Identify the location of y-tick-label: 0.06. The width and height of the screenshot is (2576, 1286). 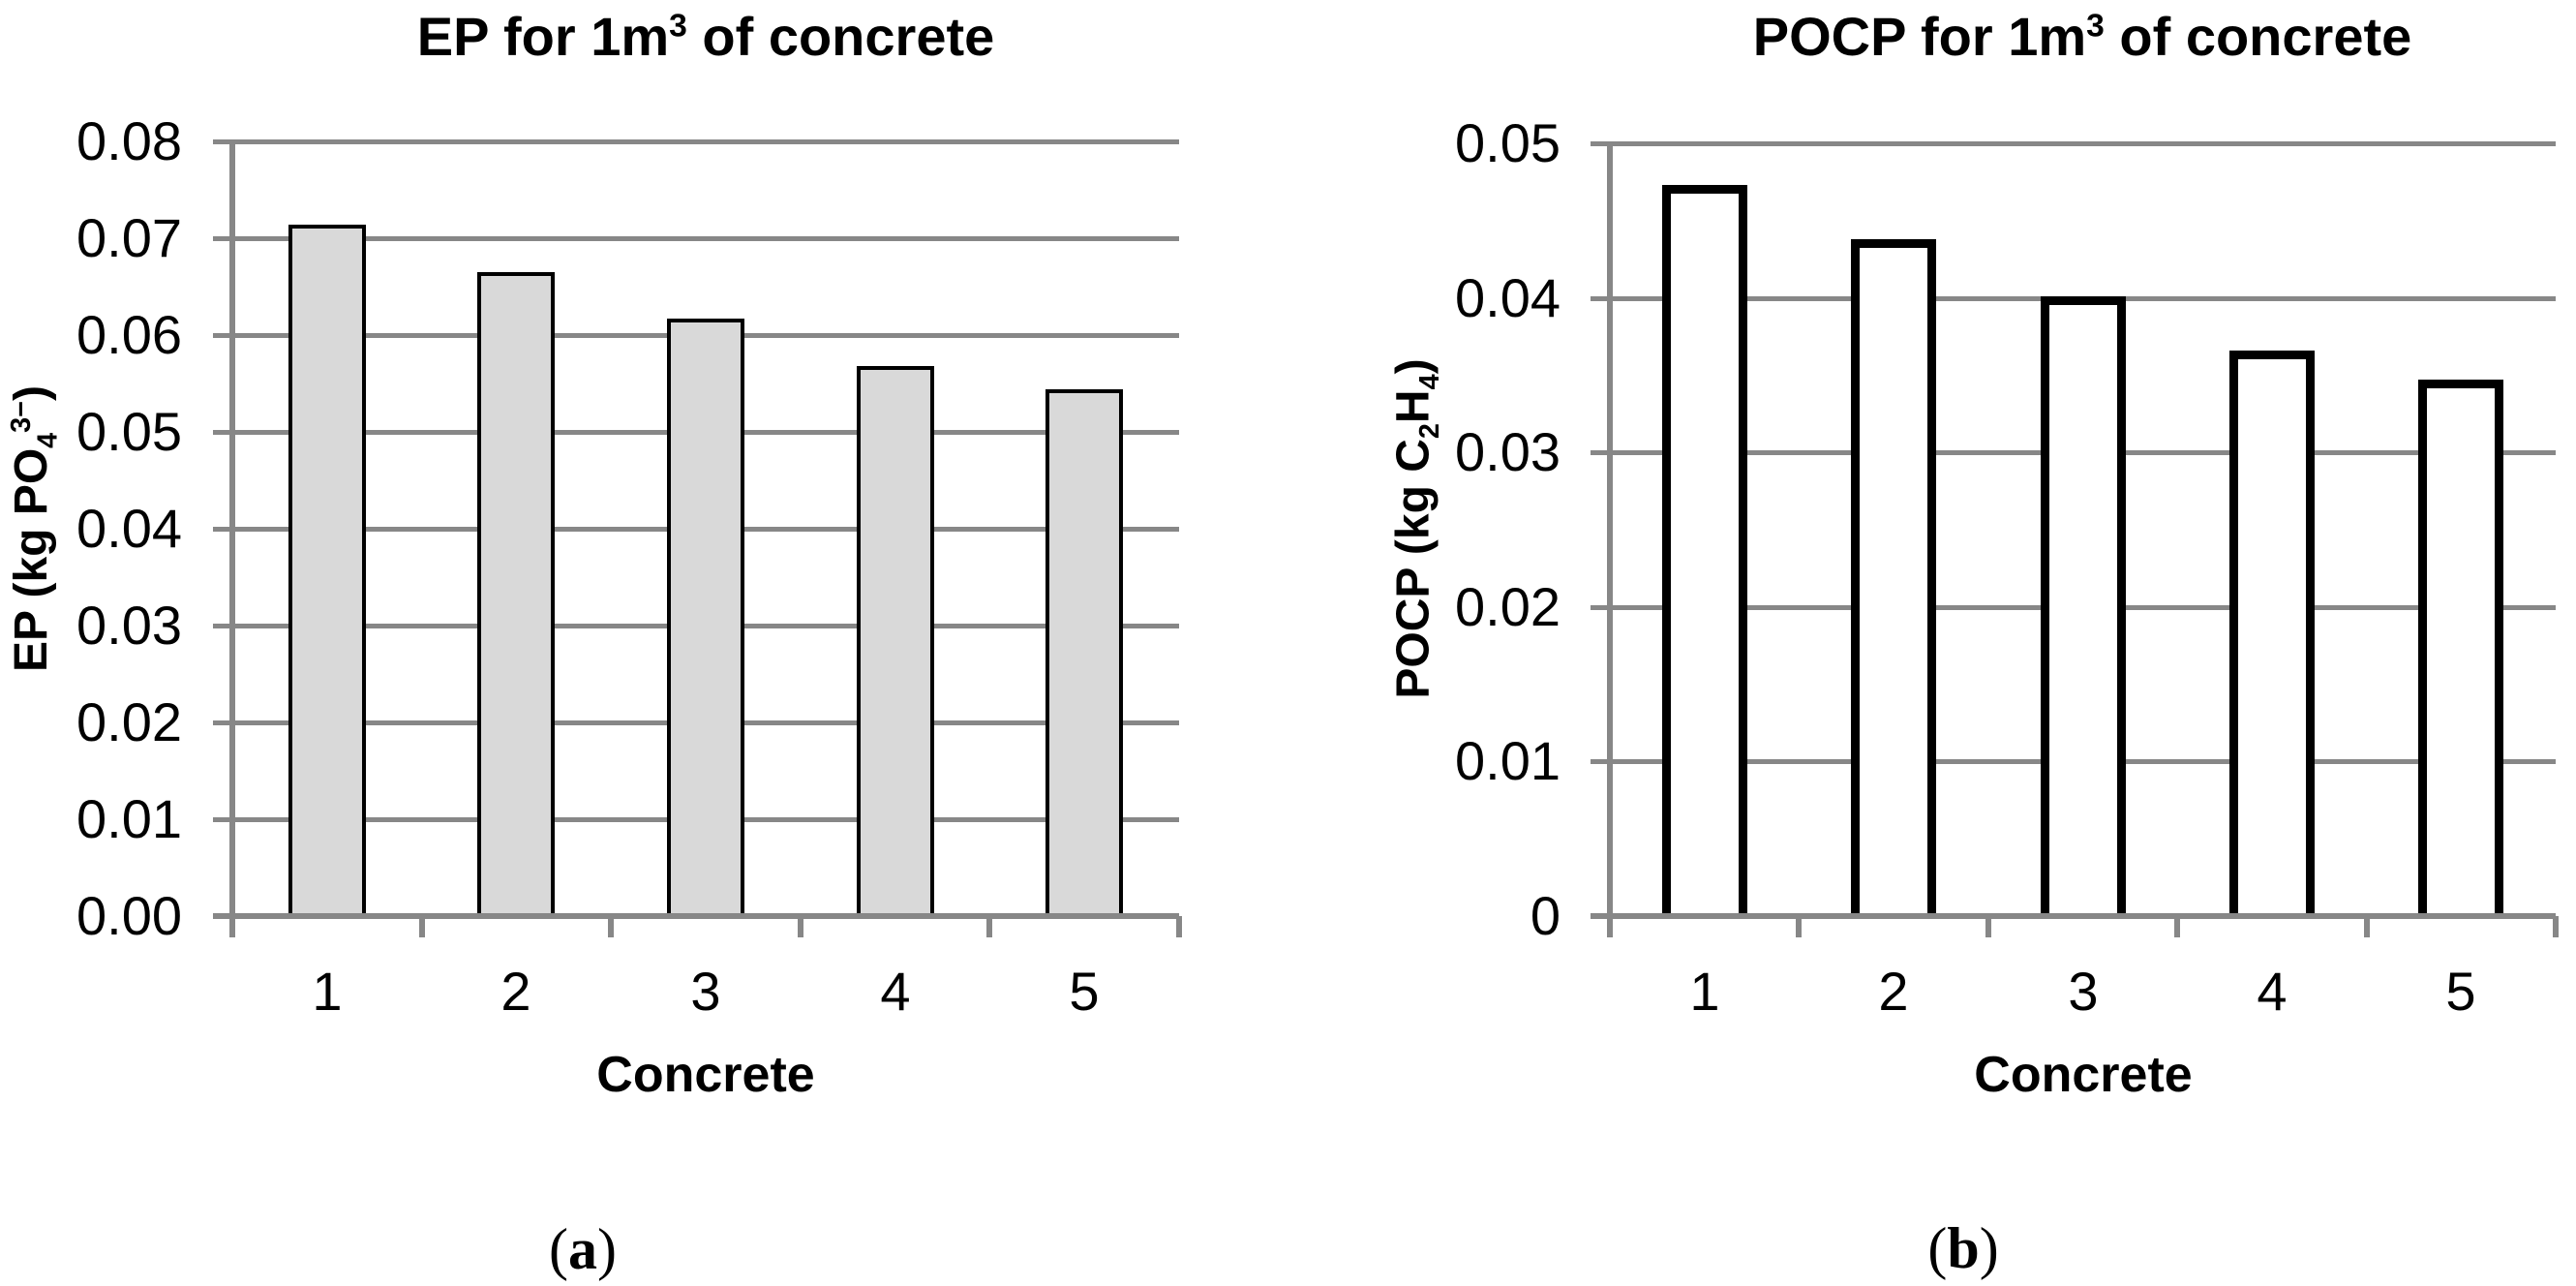
(129, 334).